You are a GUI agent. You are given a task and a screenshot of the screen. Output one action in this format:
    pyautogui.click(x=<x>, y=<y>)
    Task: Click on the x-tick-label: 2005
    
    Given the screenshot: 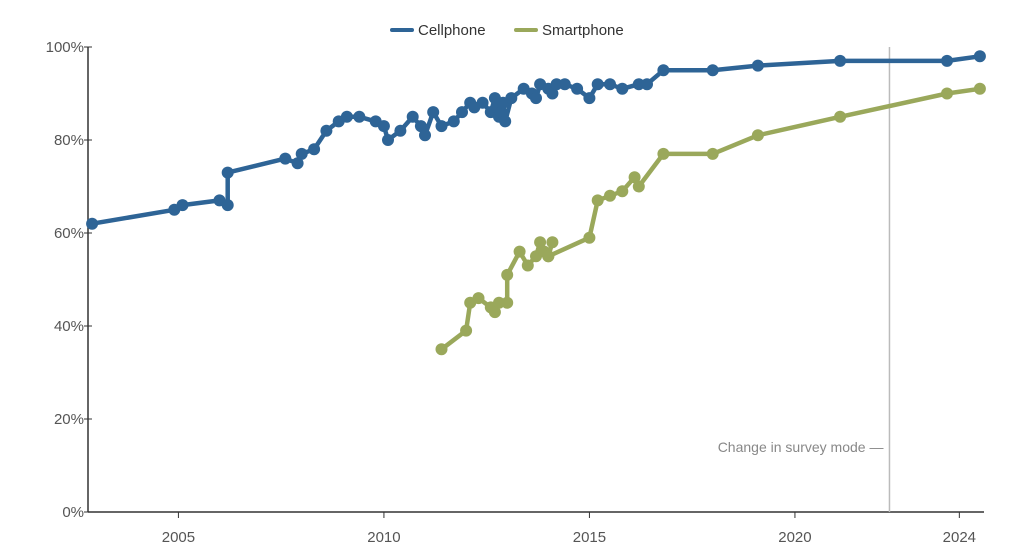 What is the action you would take?
    pyautogui.click(x=178, y=537)
    